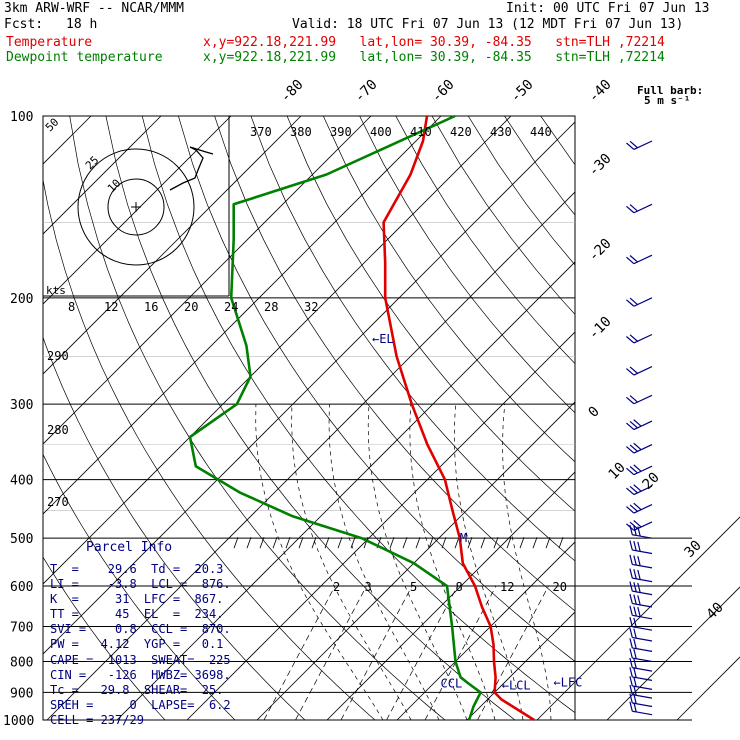 This screenshot has height=740, width=740. What do you see at coordinates (600, 91) in the screenshot?
I see `skewed-temperature-label: -40` at bounding box center [600, 91].